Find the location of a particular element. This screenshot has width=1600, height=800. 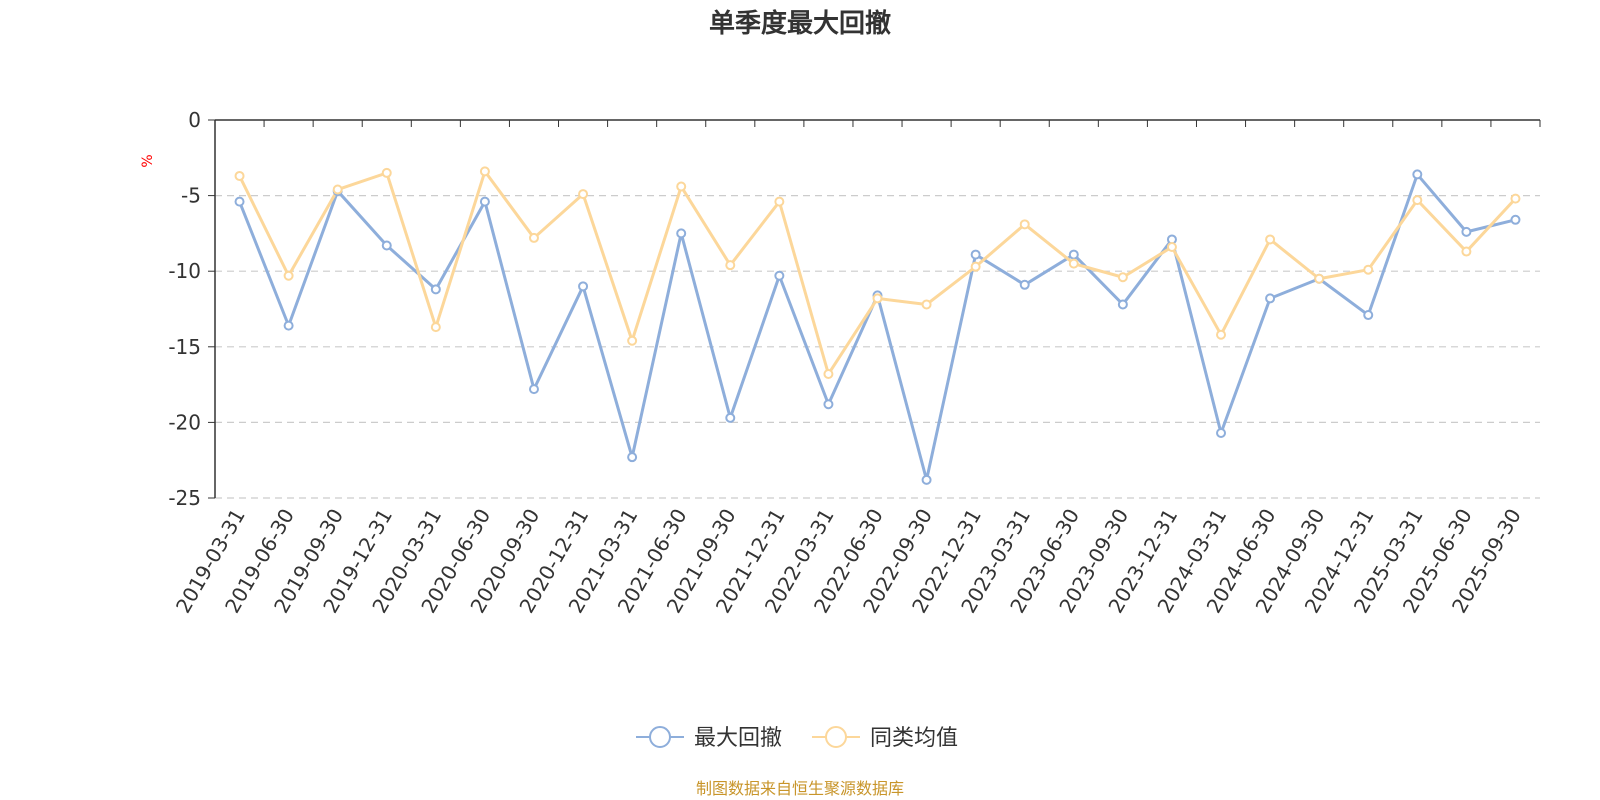

chart-title: 单季度最大回撤 is located at coordinates (800, 23).